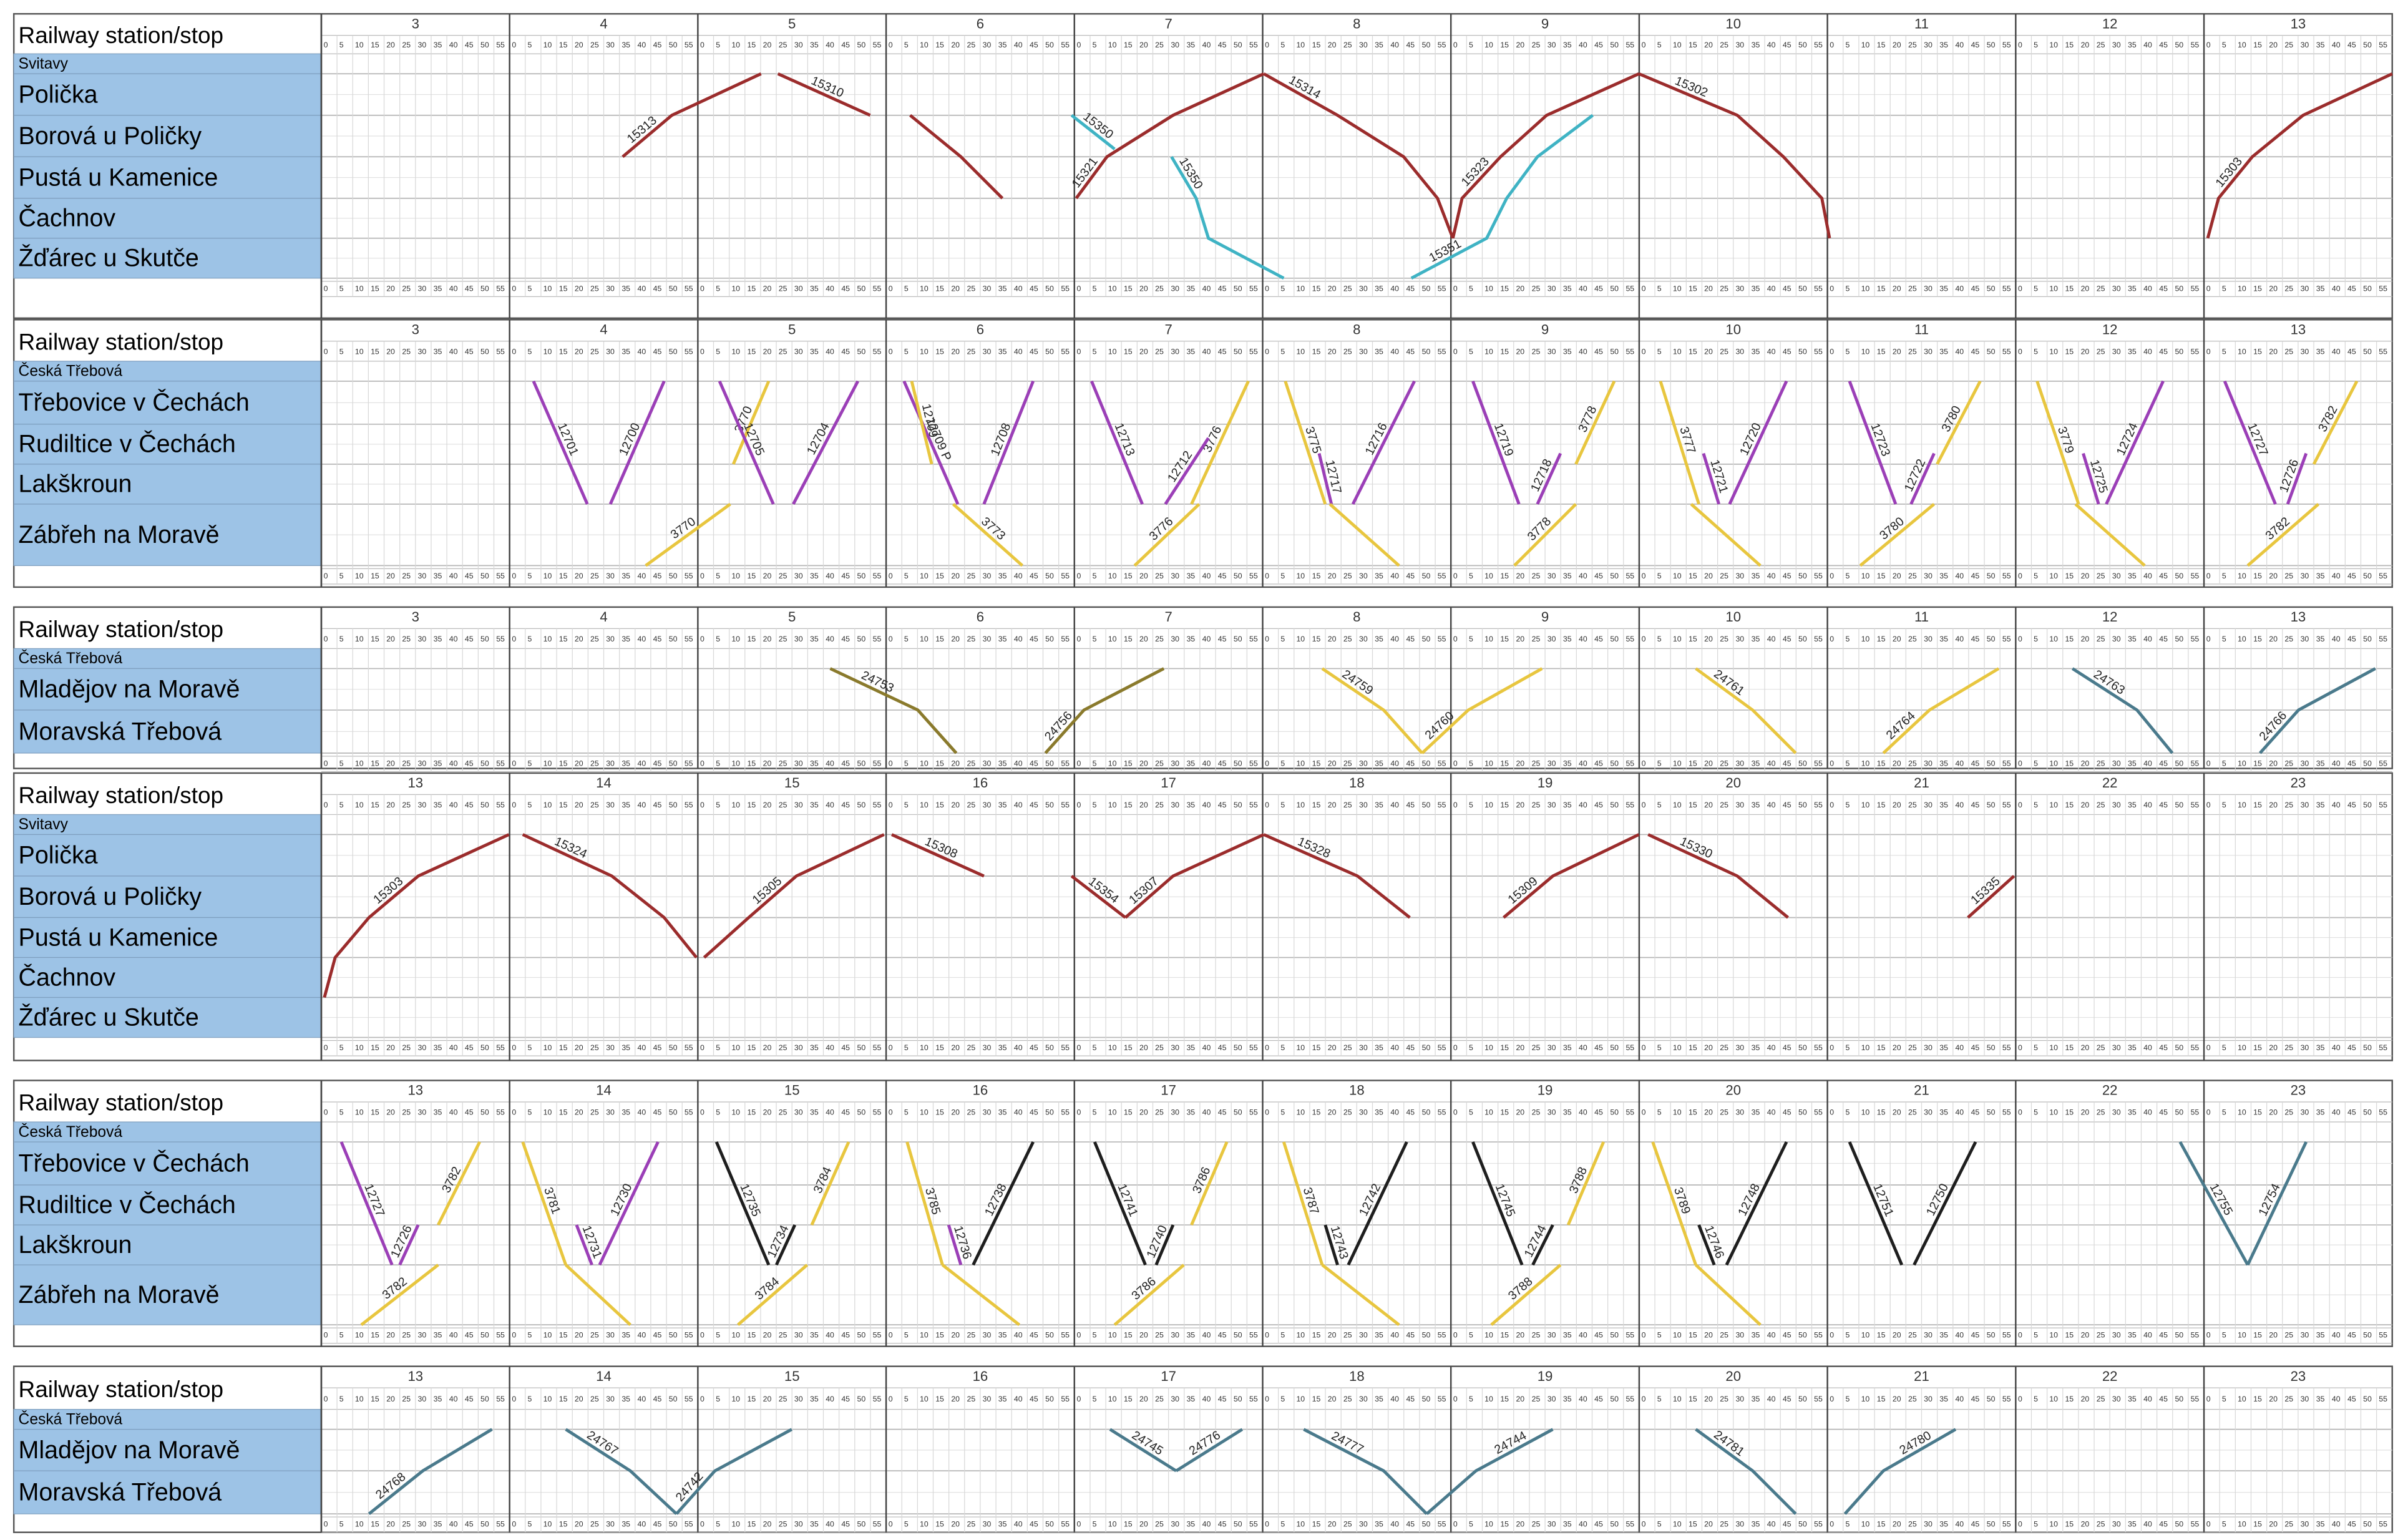 The width and height of the screenshot is (2403, 1540). Describe the element at coordinates (75, 1245) in the screenshot. I see `station-name: Lakškroun` at that location.